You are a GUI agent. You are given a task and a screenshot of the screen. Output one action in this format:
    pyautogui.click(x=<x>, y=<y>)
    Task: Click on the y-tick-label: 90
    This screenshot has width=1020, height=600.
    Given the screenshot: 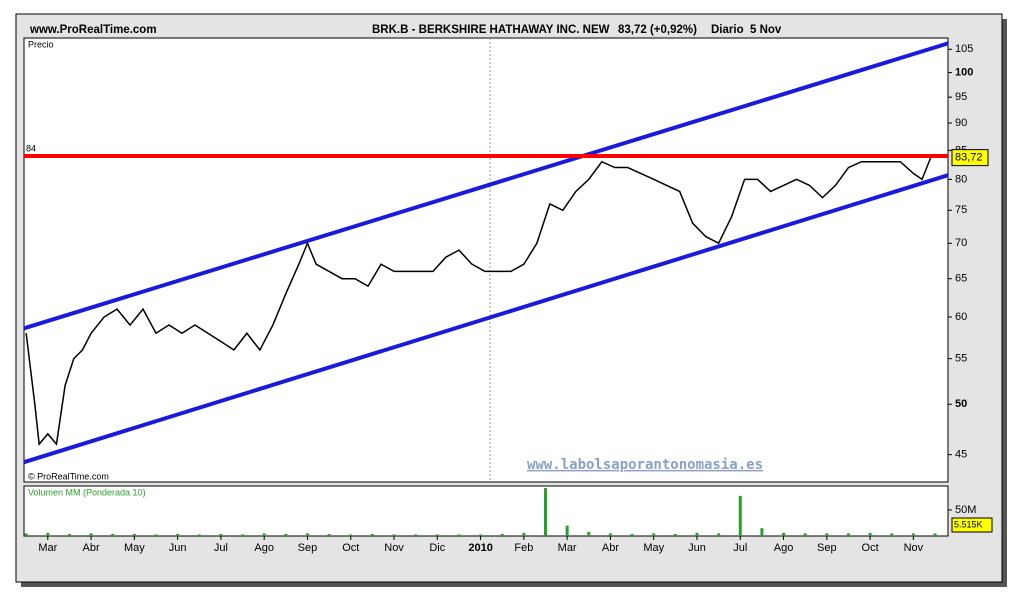 What is the action you would take?
    pyautogui.click(x=961, y=123)
    